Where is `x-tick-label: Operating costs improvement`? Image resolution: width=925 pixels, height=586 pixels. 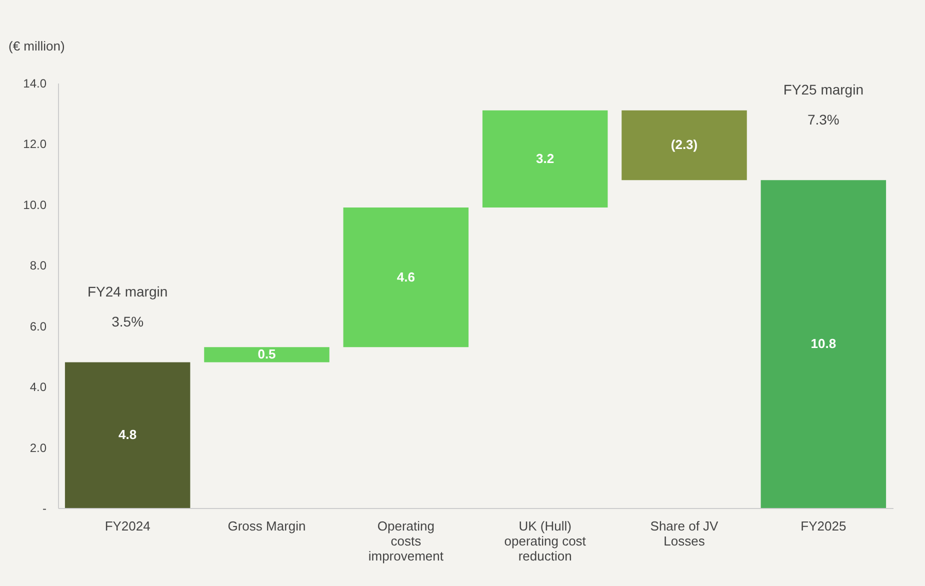
x-tick-label: Operating costs improvement is located at coordinates (406, 541).